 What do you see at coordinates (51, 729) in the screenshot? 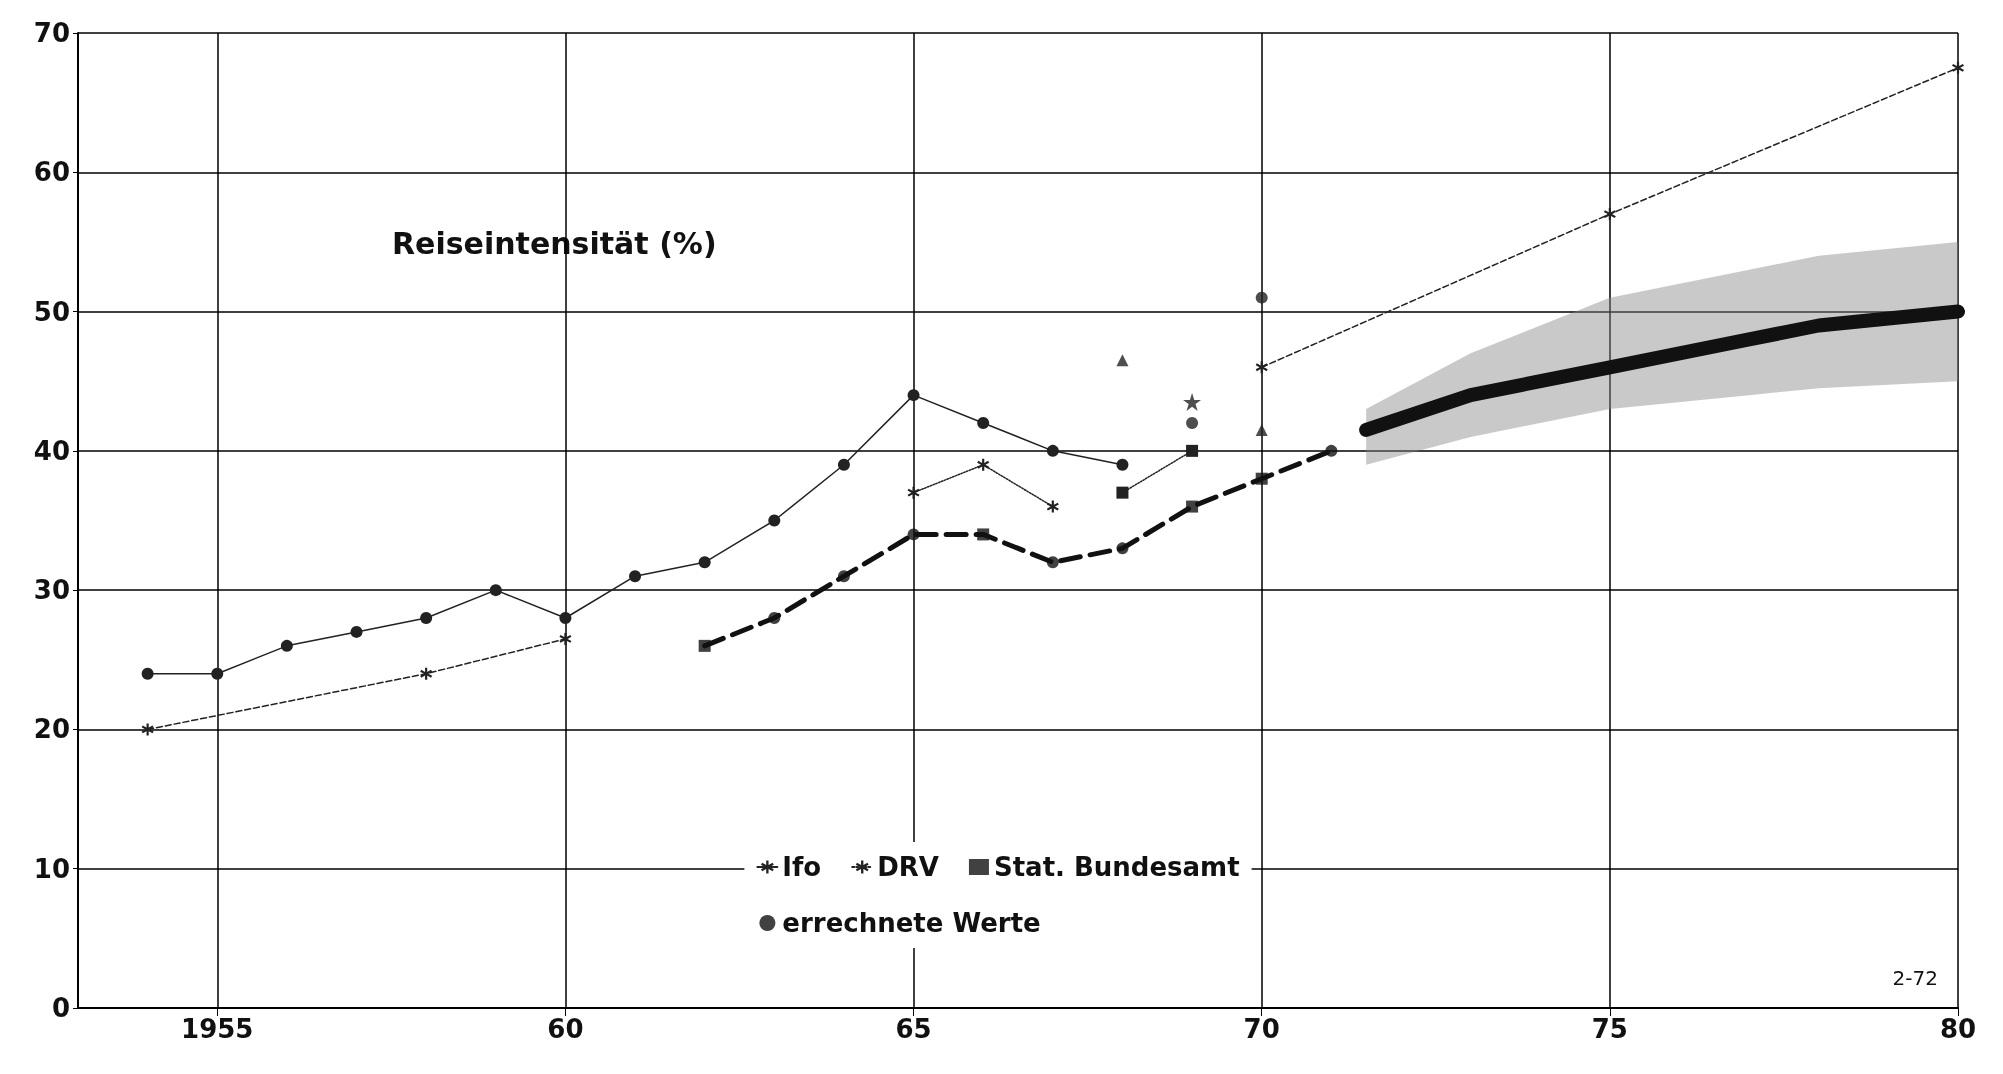
I see `y-tick-label: 20` at bounding box center [51, 729].